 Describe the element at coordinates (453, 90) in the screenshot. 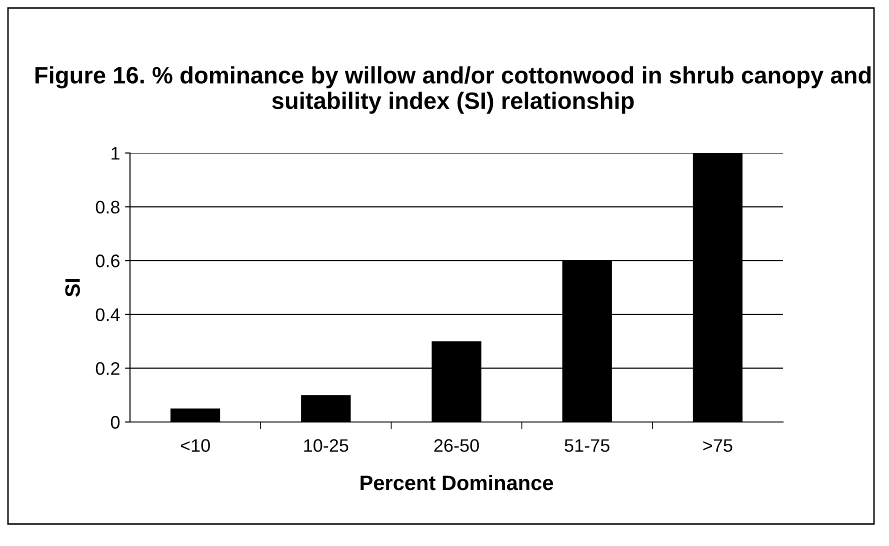

I see `chart-title: Figure 16. % dominance by willow and/or cottonwood in shrub canopy and suitability index (SI) relationship` at that location.